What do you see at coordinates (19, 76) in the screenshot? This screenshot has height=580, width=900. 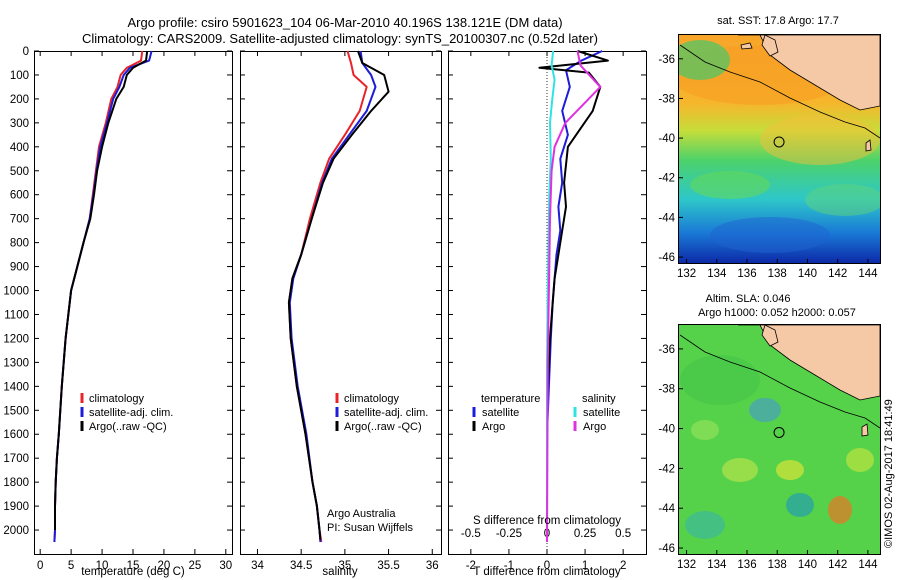 I see `y-tick-label: 100` at bounding box center [19, 76].